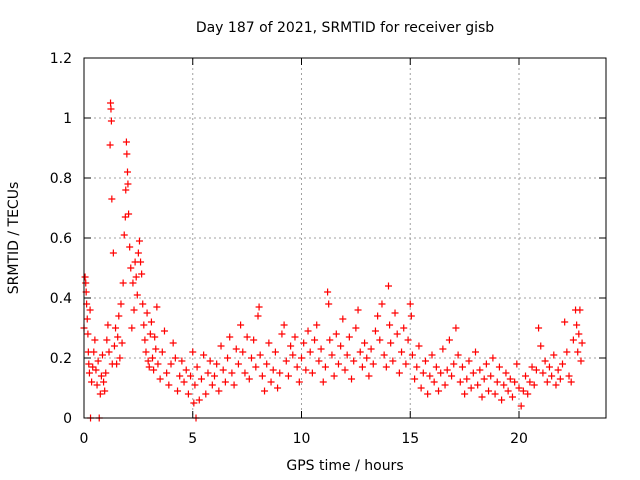 The height and width of the screenshot is (480, 640). Describe the element at coordinates (61, 179) in the screenshot. I see `y-tick-label: 0.8` at that location.